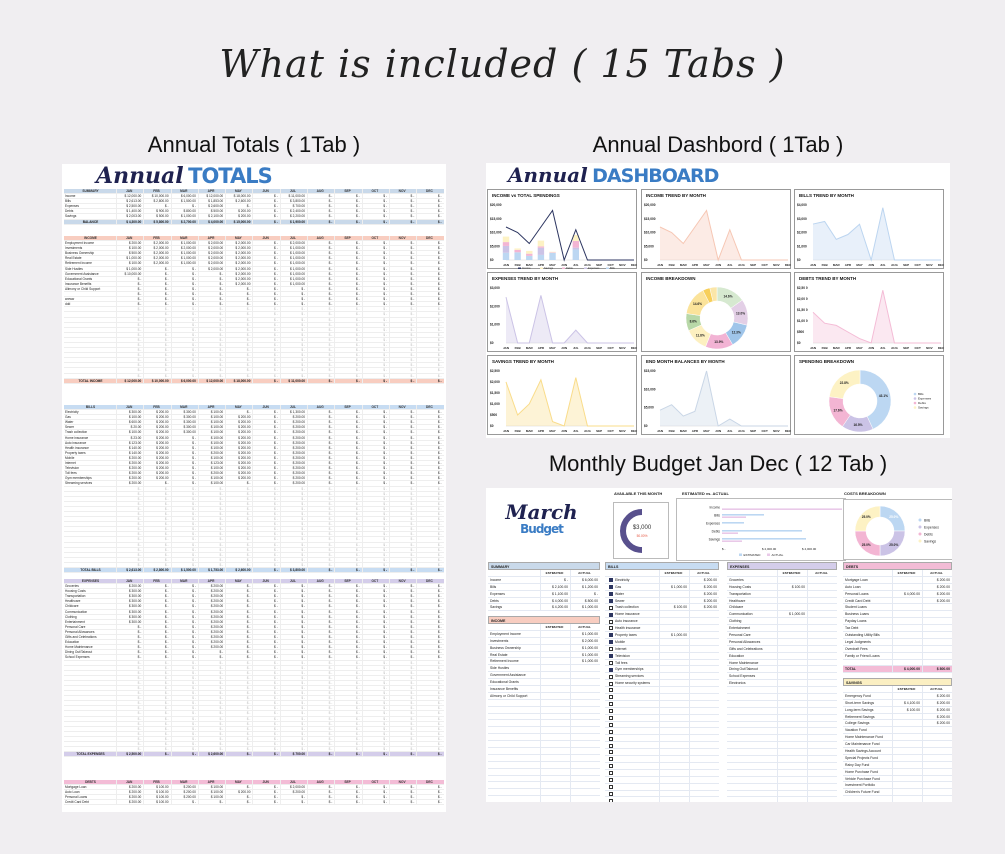 This screenshot has width=1005, height=854. Describe the element at coordinates (184, 432) in the screenshot. I see `table-cell: $ 300.00` at that location.